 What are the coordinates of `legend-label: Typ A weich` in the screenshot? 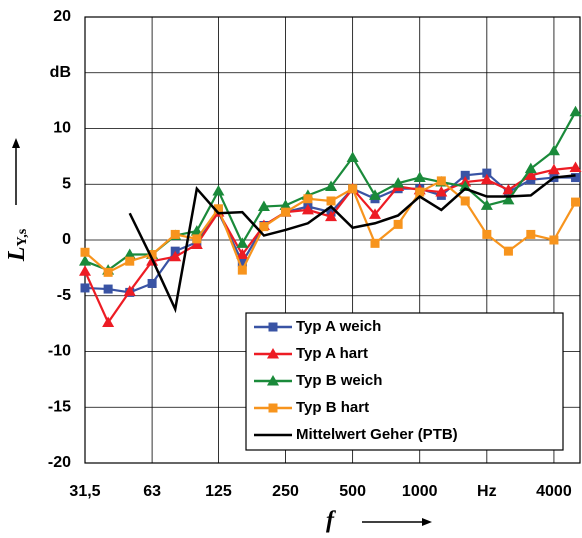 It's located at (338, 326).